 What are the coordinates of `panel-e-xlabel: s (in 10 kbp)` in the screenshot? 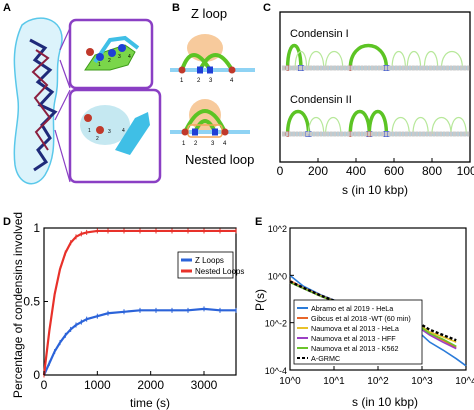 It's located at (385, 402).